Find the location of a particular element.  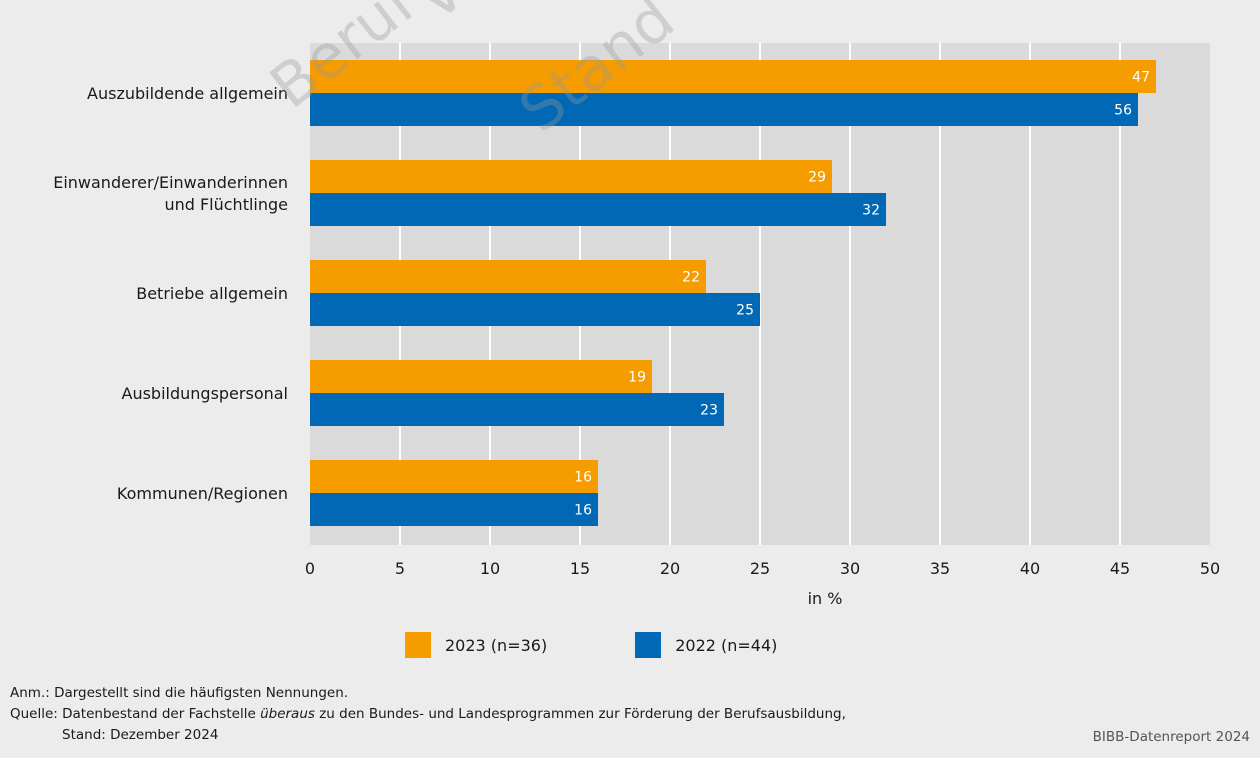

data-label: 23 is located at coordinates (709, 411).